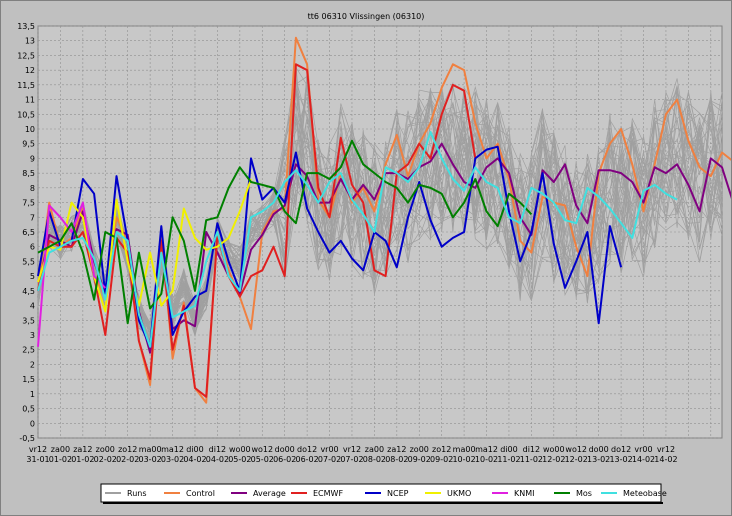 The image size is (732, 516). Describe the element at coordinates (28, 379) in the screenshot. I see `y-tick-label: 1,5` at that location.